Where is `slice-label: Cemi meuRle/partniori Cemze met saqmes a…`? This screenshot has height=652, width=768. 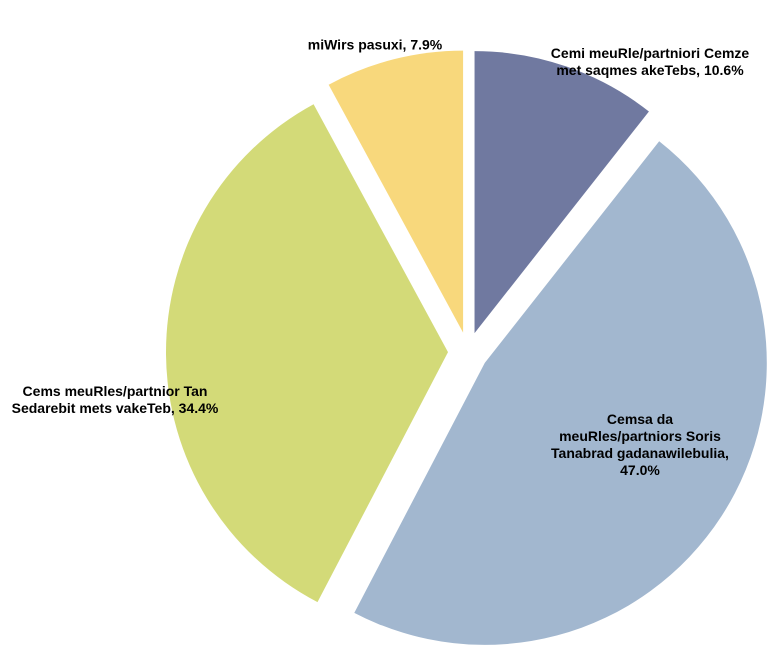 slice-label: Cemi meuRle/partniori Cemze met saqmes a… is located at coordinates (650, 62).